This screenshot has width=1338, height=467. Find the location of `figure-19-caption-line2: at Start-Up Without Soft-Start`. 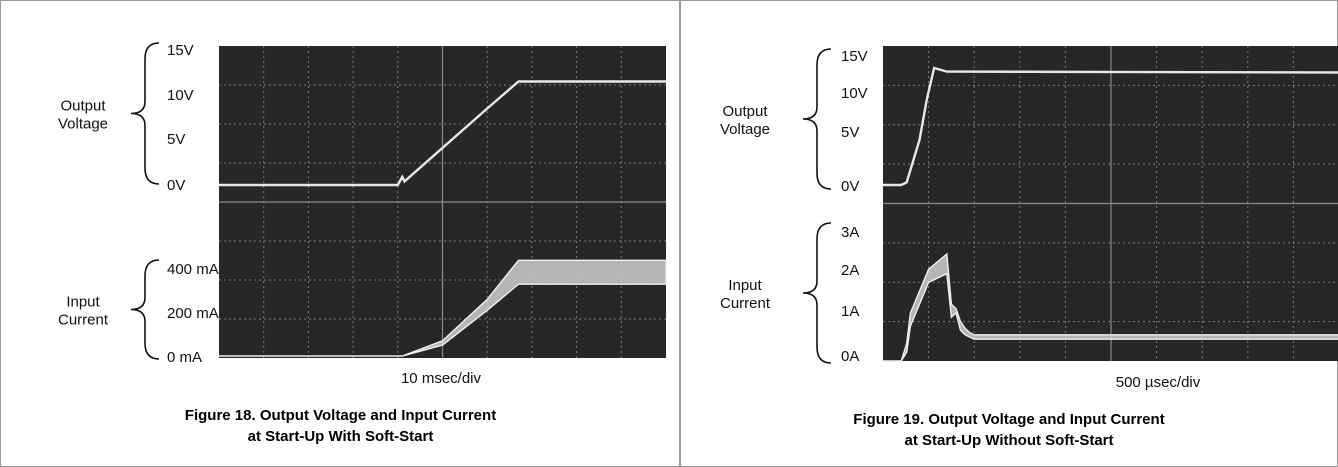

figure-19-caption-line2: at Start-Up Without Soft-Start is located at coordinates (1009, 440).